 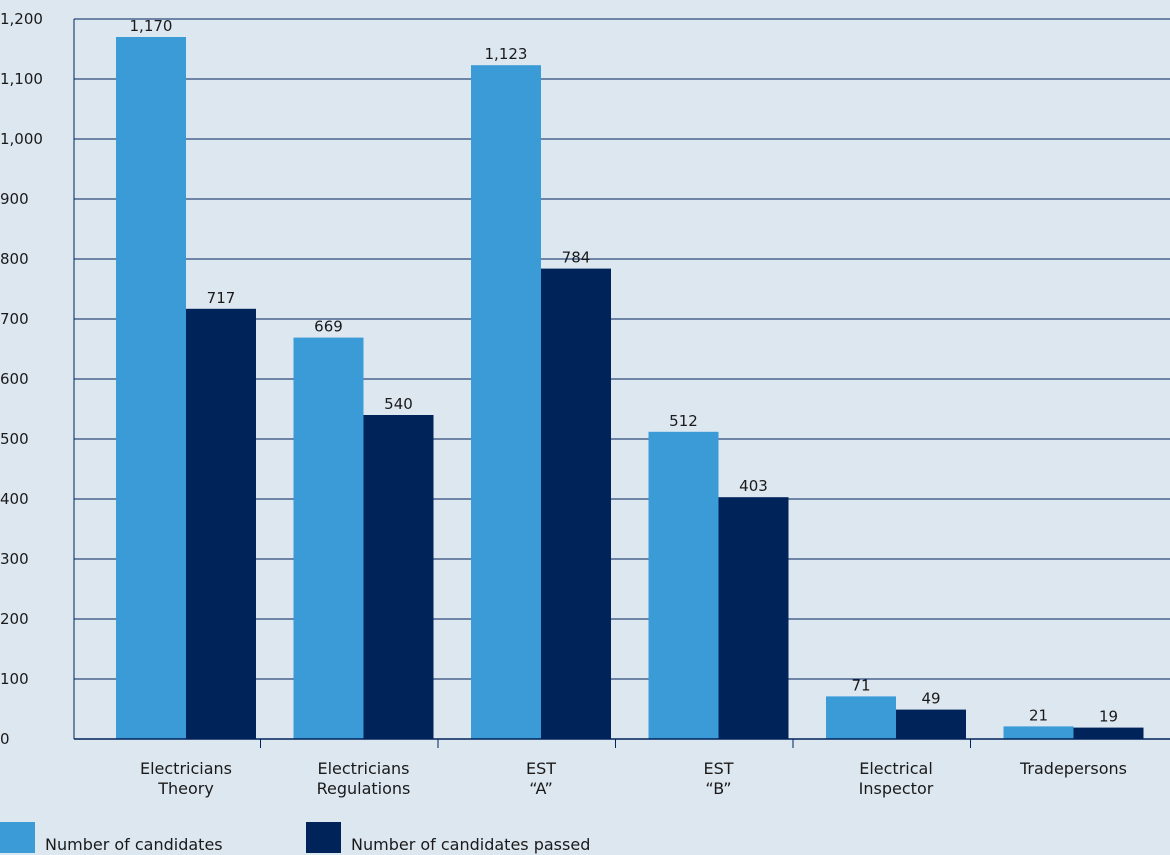 I want to click on data-label: 784, so click(x=576, y=258).